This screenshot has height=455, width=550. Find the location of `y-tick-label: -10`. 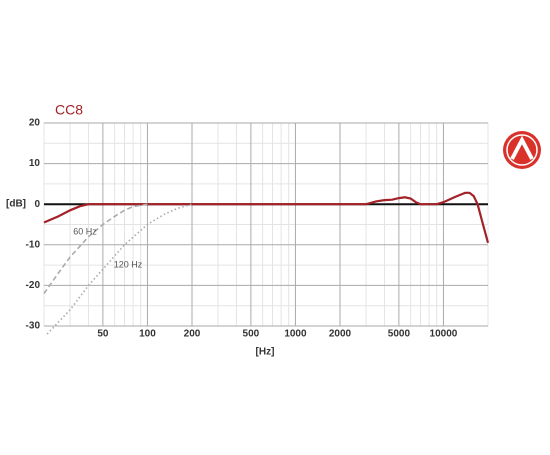

y-tick-label: -10 is located at coordinates (33, 244).